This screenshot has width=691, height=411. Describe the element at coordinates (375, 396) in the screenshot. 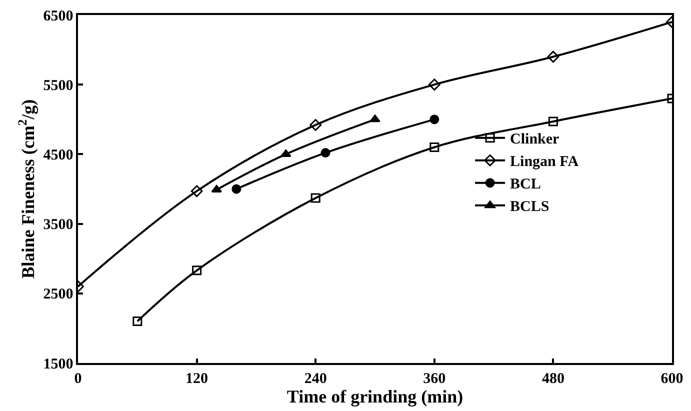

I see `x-axis-title: Time of grinding (min)` at that location.